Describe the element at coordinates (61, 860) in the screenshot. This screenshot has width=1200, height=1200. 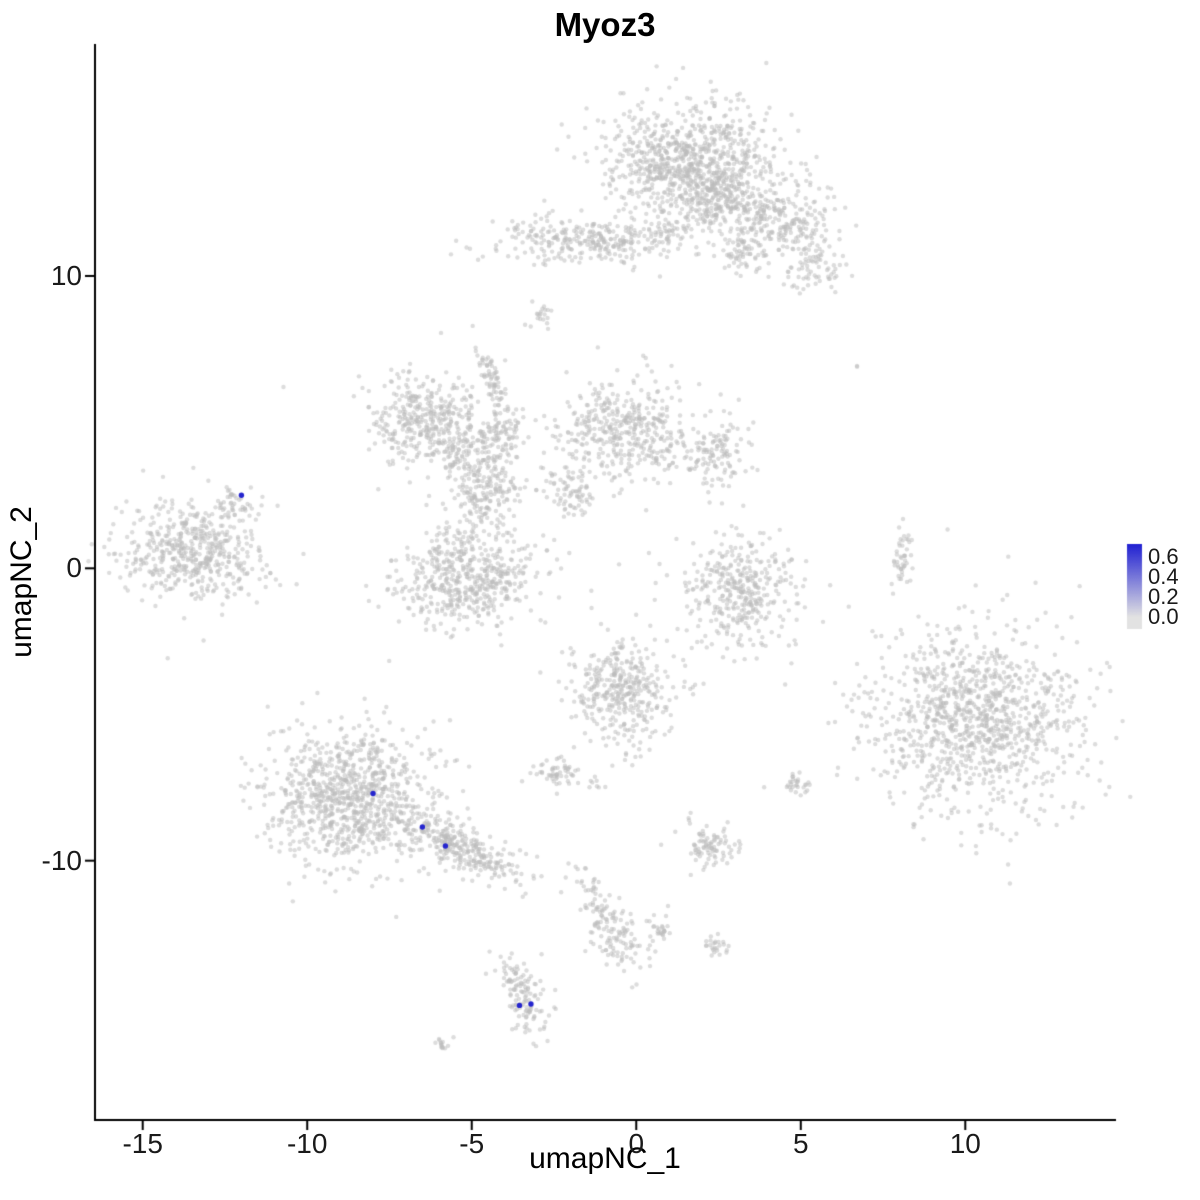
I see `y-axis-tick-label: -10` at that location.